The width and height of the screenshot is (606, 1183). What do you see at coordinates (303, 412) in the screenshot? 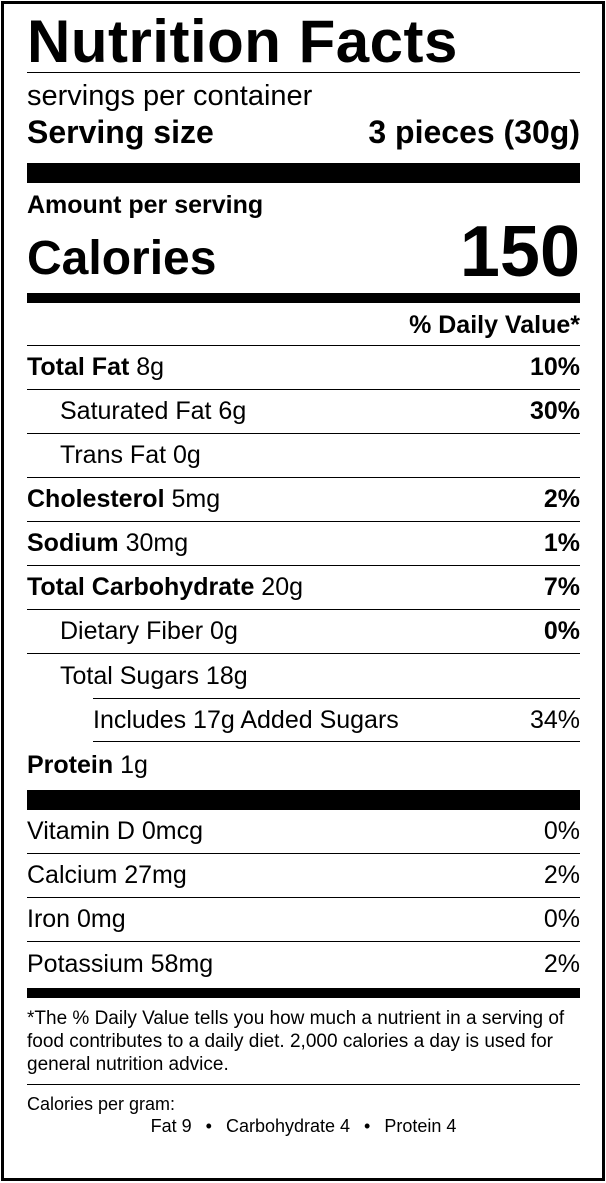
I see `nutrient-row-saturated-fat: Saturated Fat 6g 30%` at bounding box center [303, 412].